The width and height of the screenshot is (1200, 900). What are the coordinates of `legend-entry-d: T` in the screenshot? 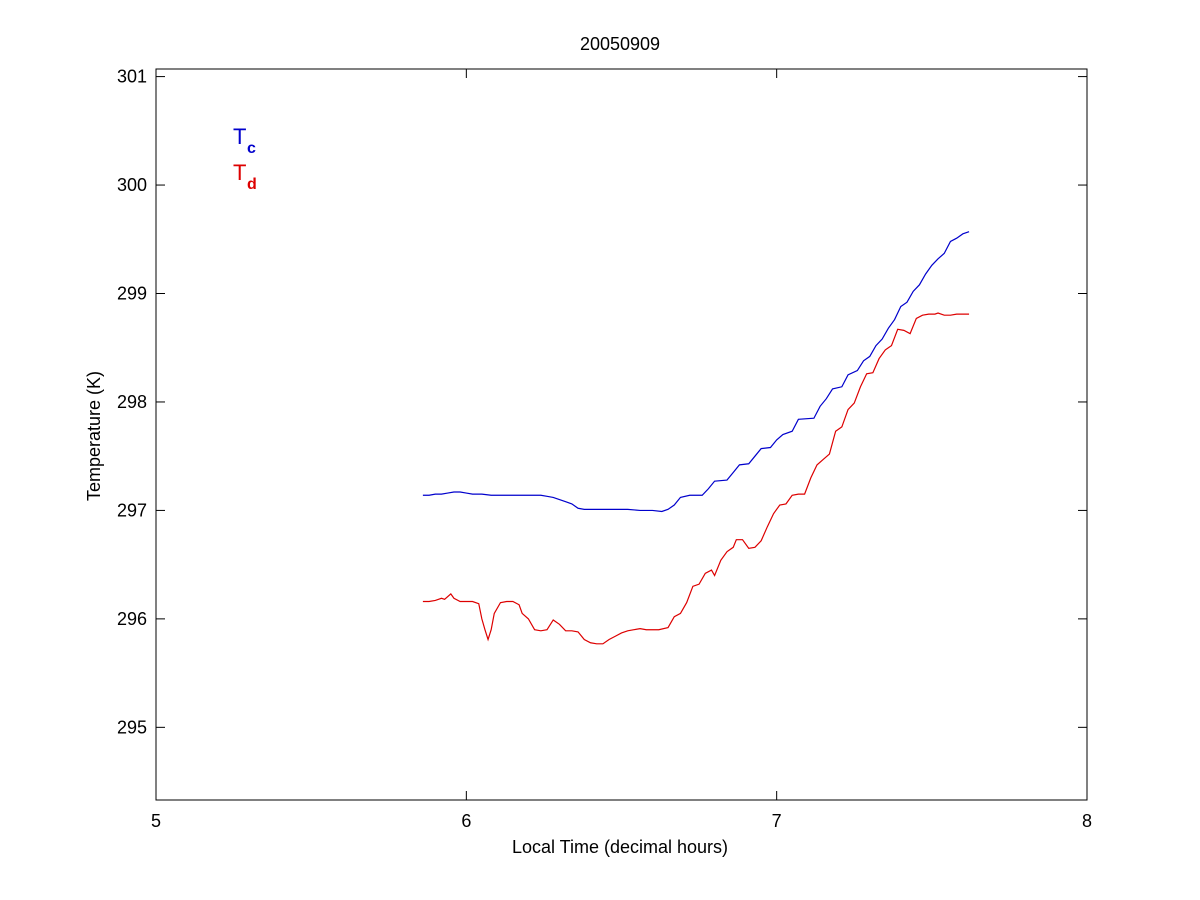 It's located at (239, 172).